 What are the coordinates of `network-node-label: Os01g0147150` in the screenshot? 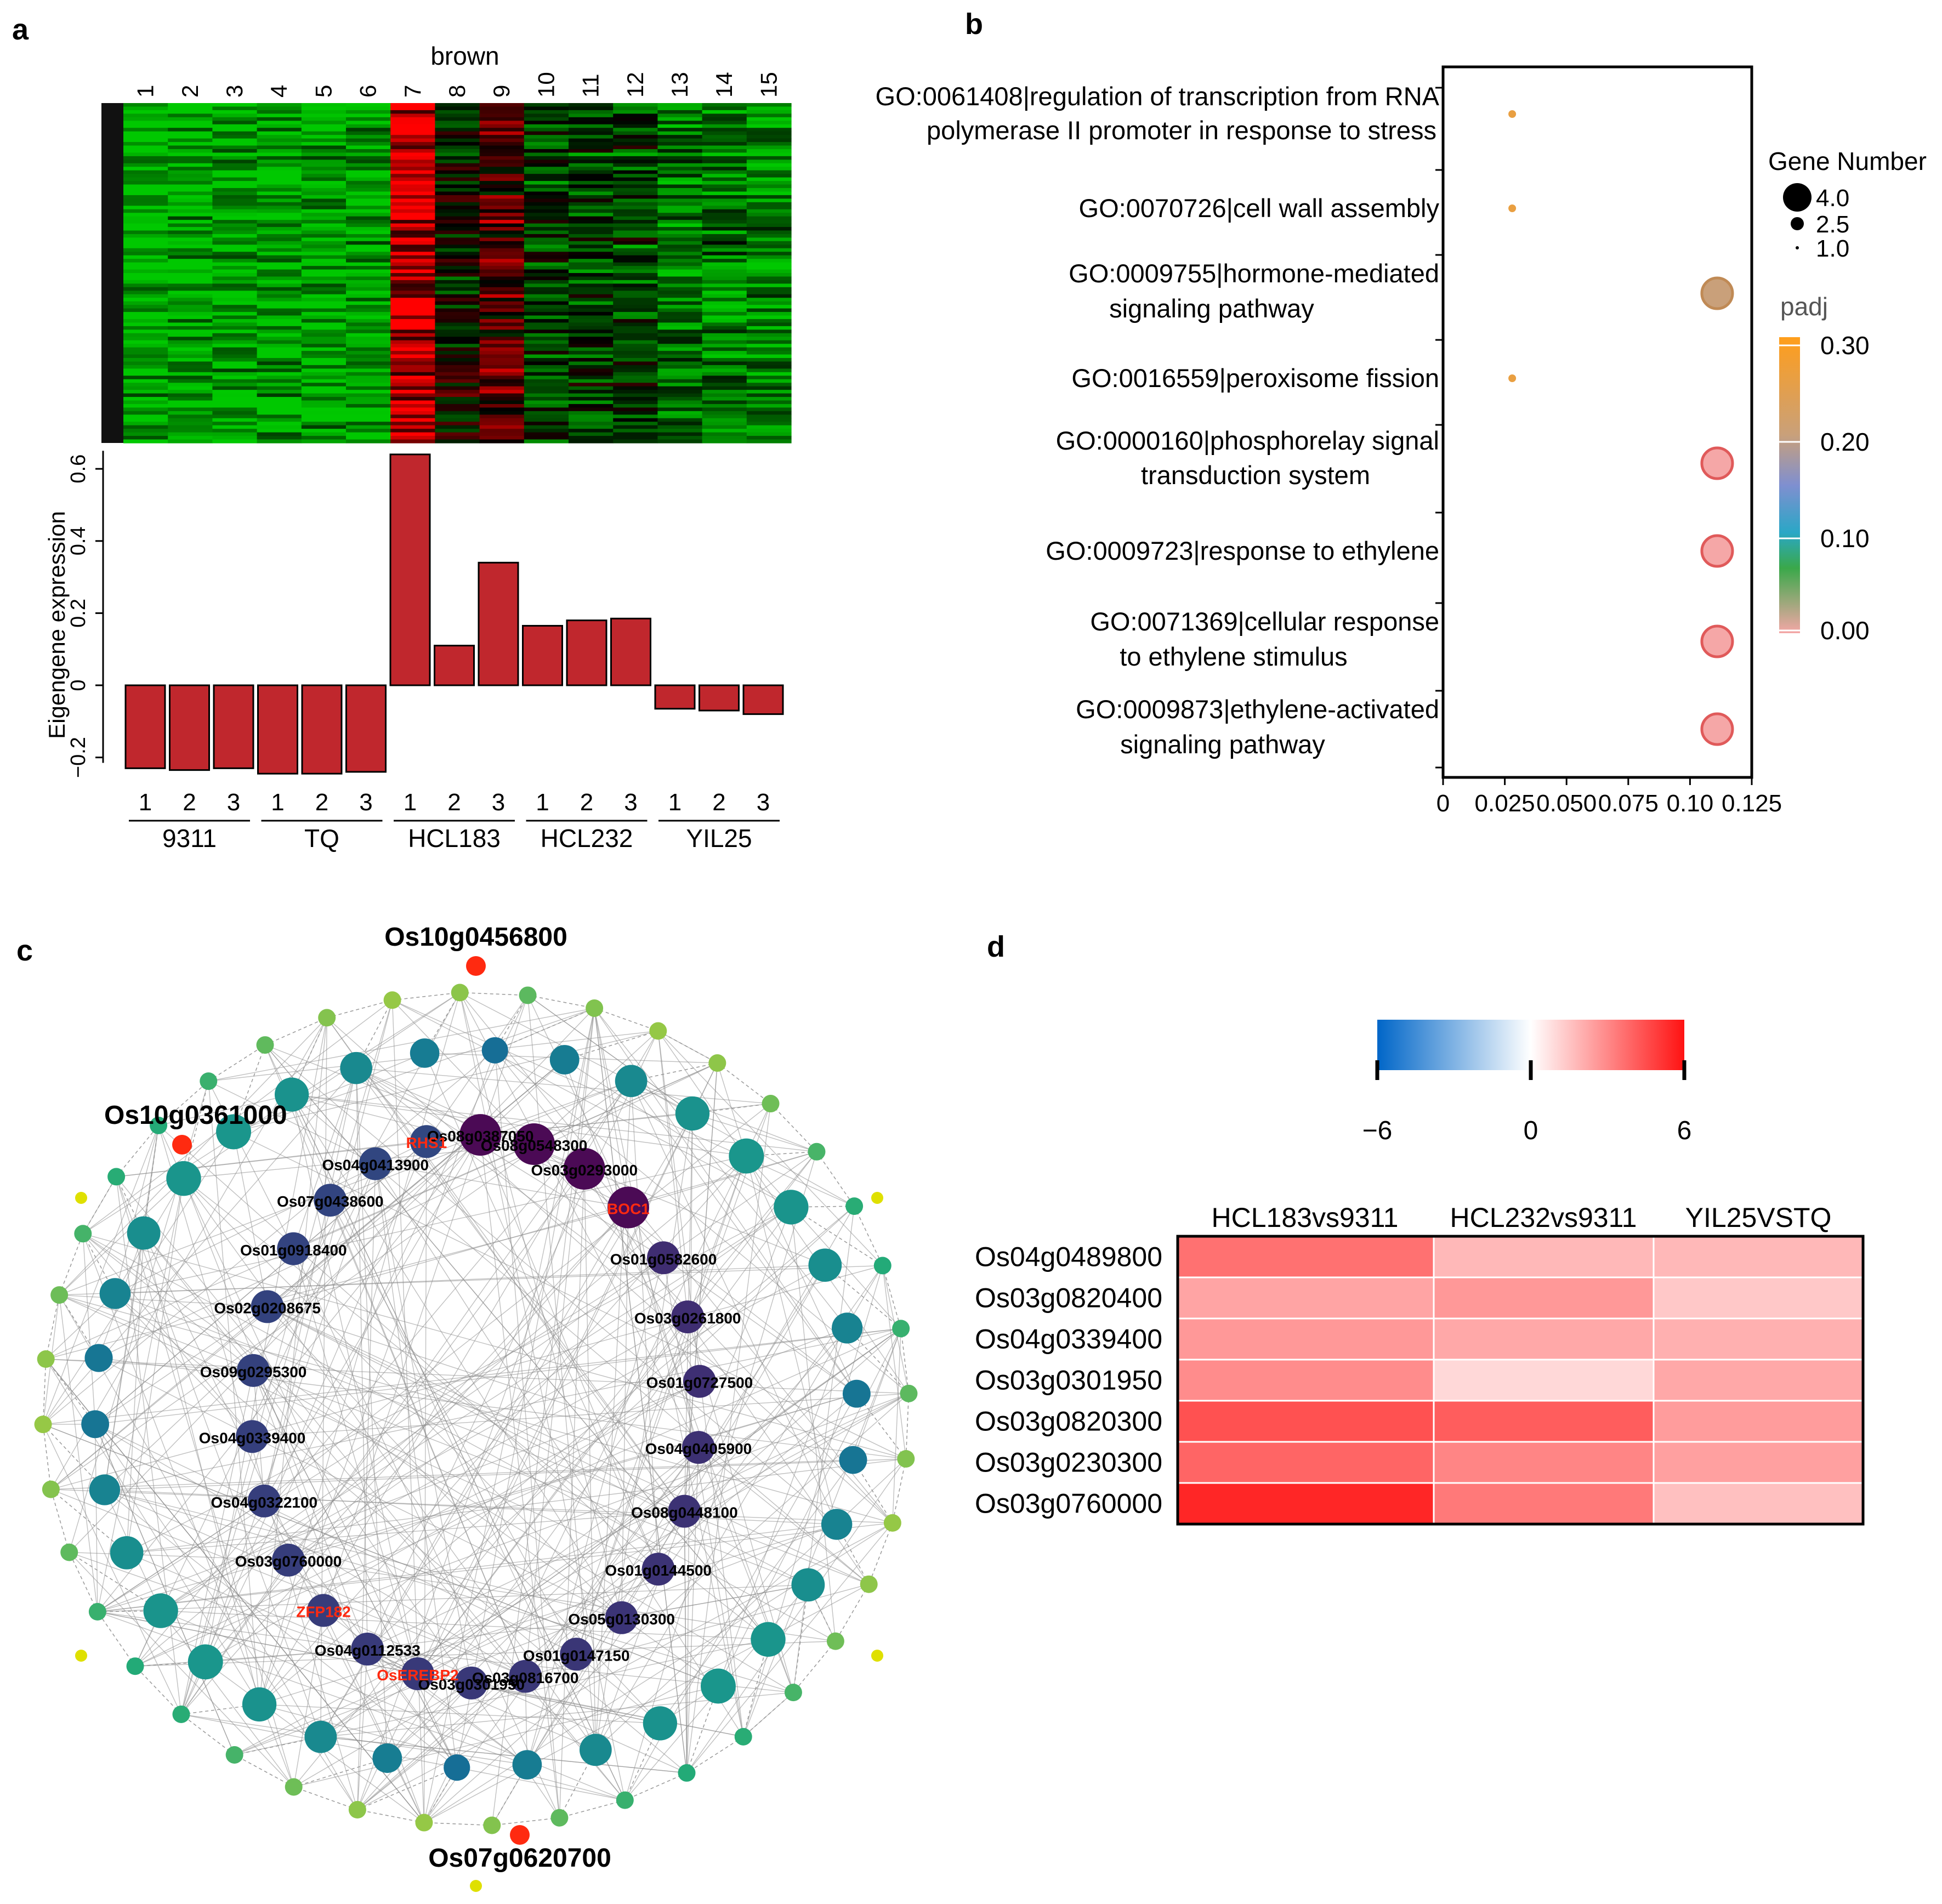 It's located at (576, 1655).